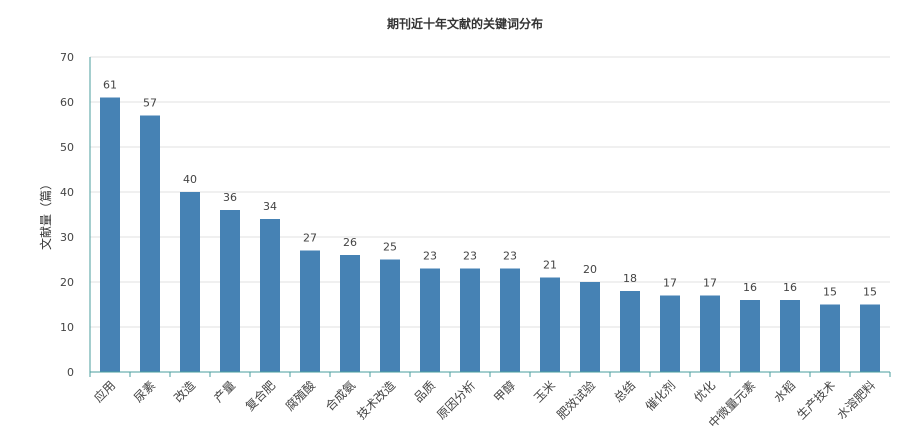 This screenshot has height=446, width=911. I want to click on x-tick-label: 产量, so click(224, 391).